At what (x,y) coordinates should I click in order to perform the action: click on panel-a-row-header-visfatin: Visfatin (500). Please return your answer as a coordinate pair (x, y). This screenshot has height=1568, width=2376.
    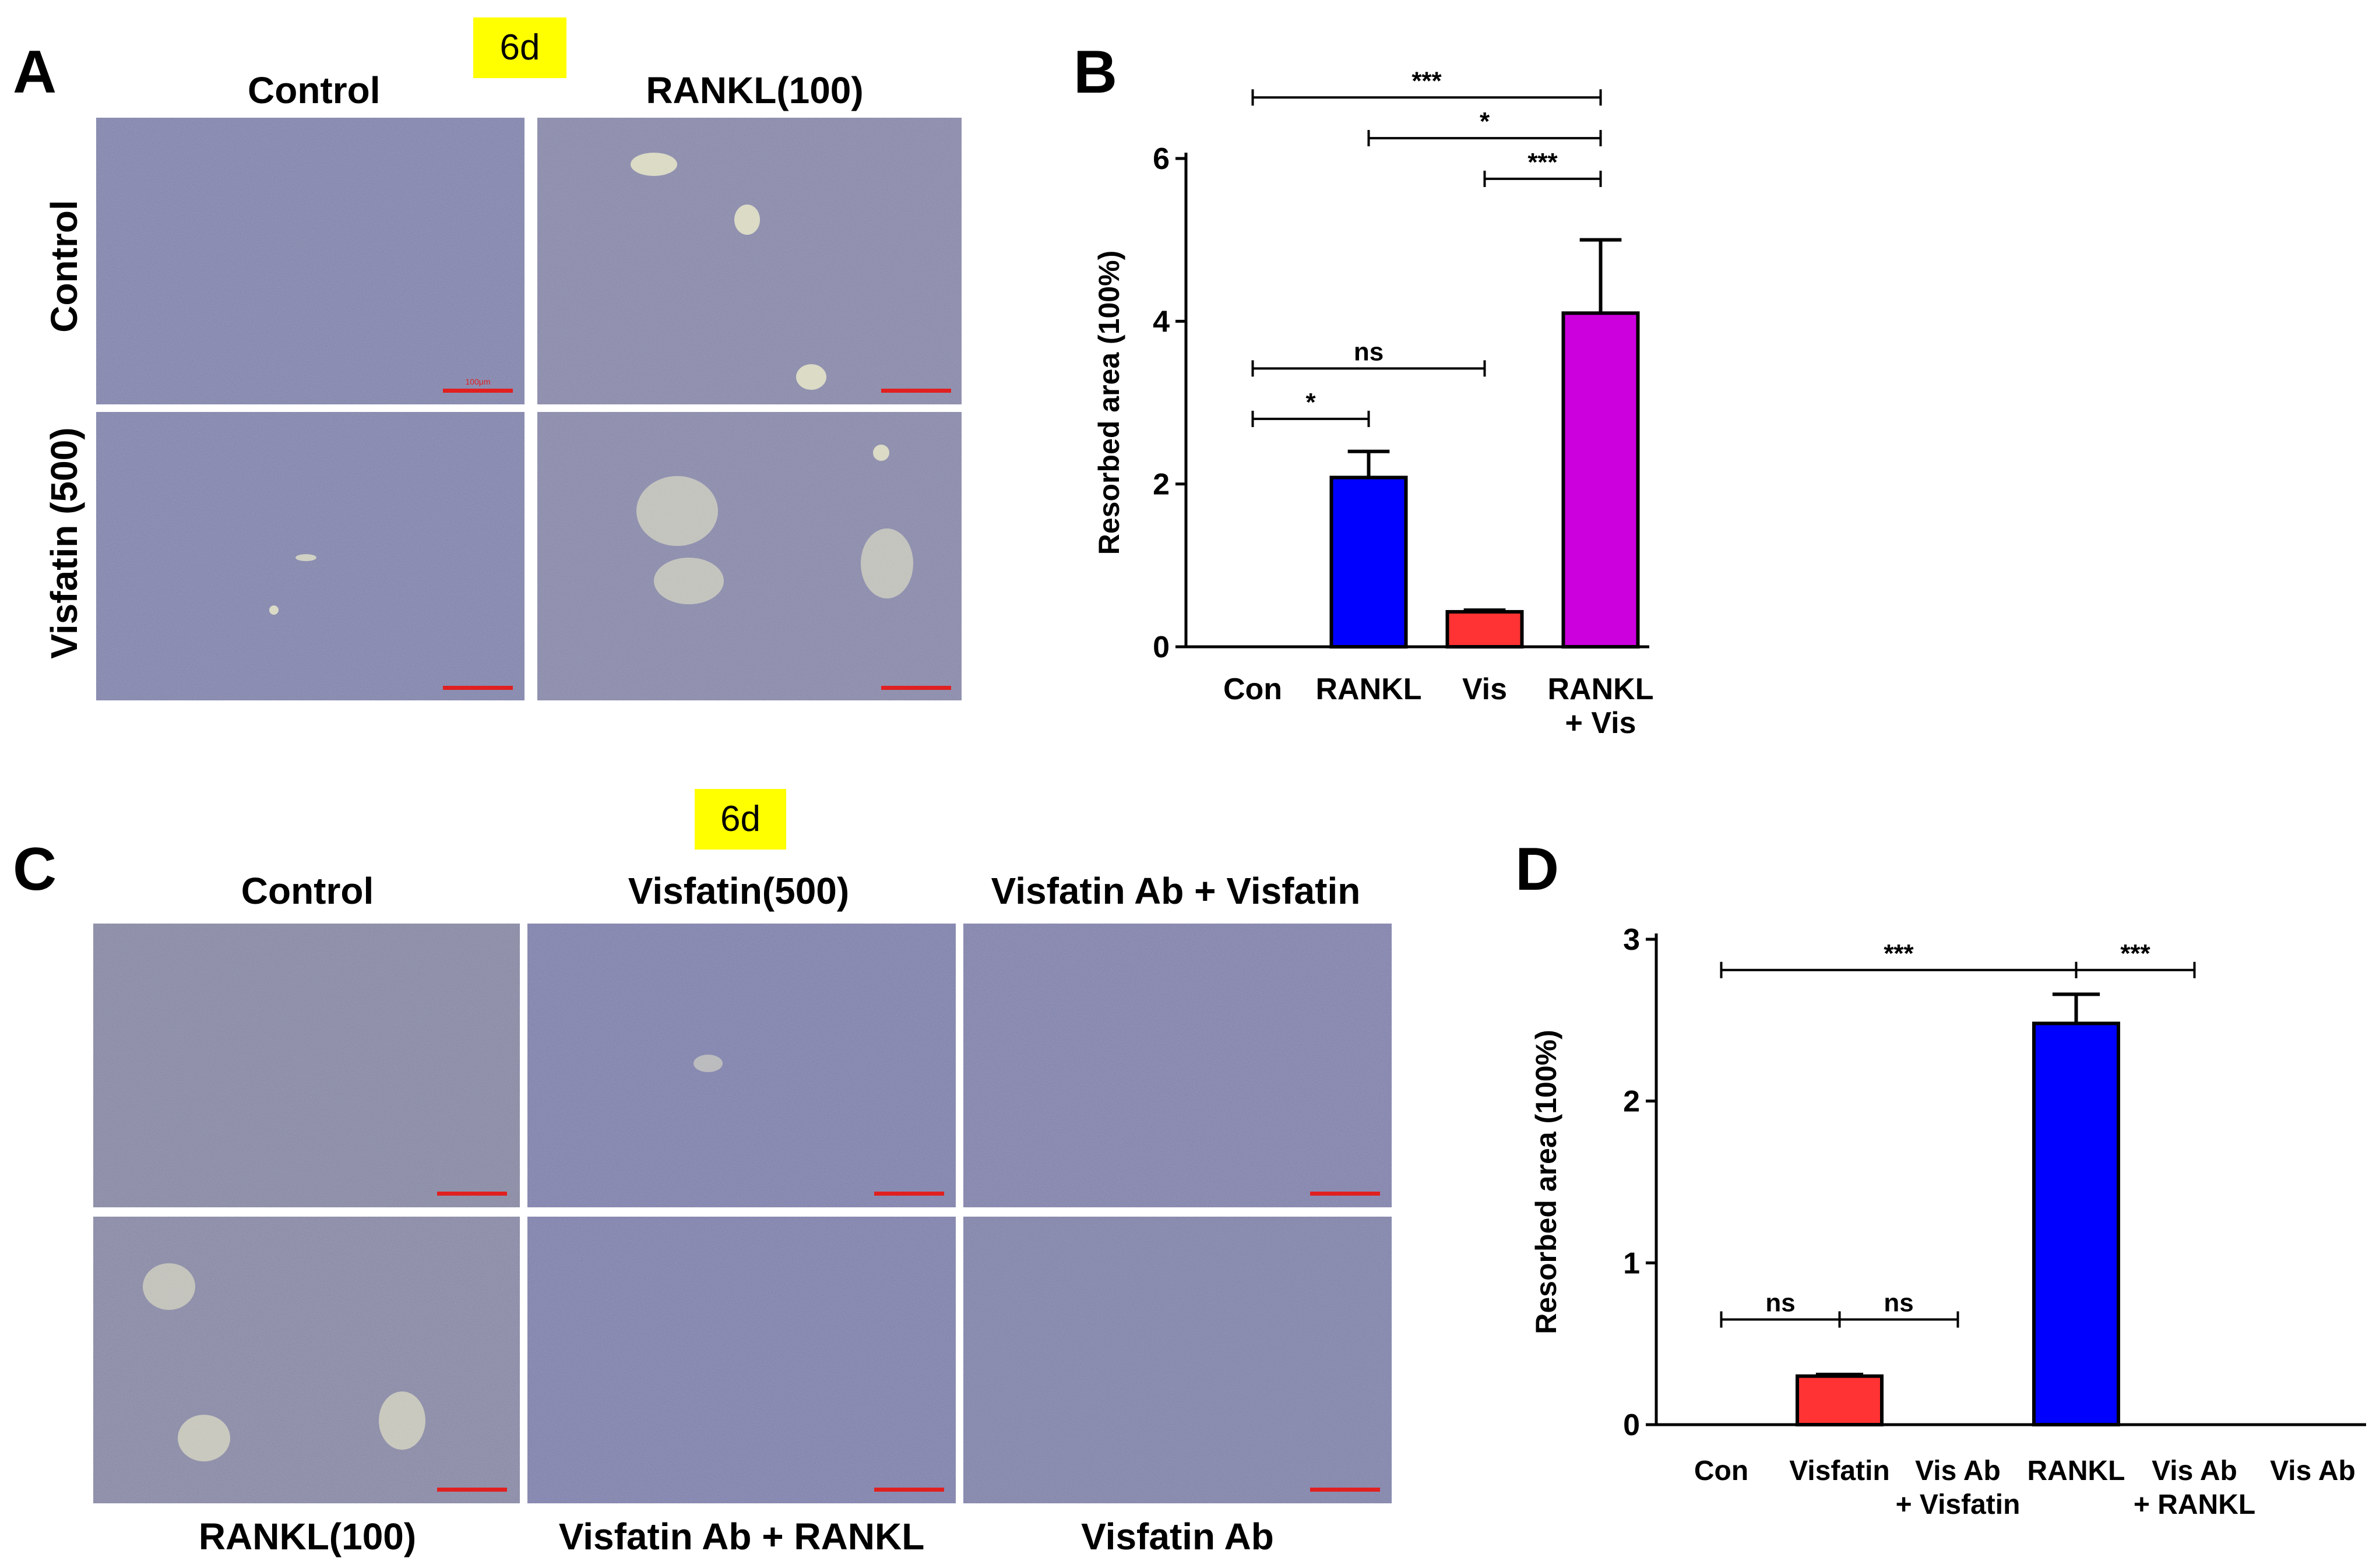
    Looking at the image, I should click on (64, 543).